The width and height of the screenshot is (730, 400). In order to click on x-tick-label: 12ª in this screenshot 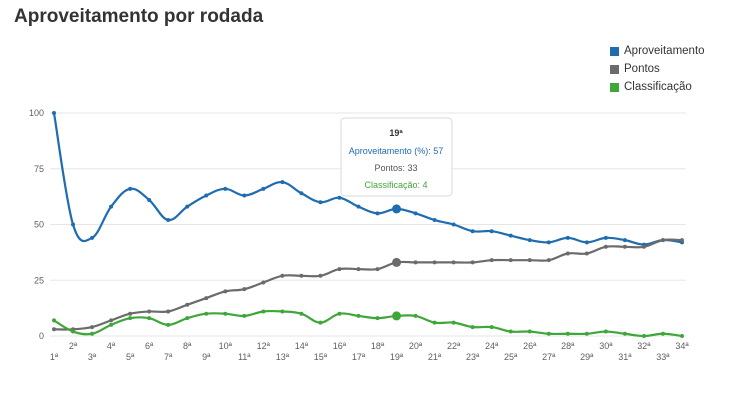, I will do `click(264, 346)`.